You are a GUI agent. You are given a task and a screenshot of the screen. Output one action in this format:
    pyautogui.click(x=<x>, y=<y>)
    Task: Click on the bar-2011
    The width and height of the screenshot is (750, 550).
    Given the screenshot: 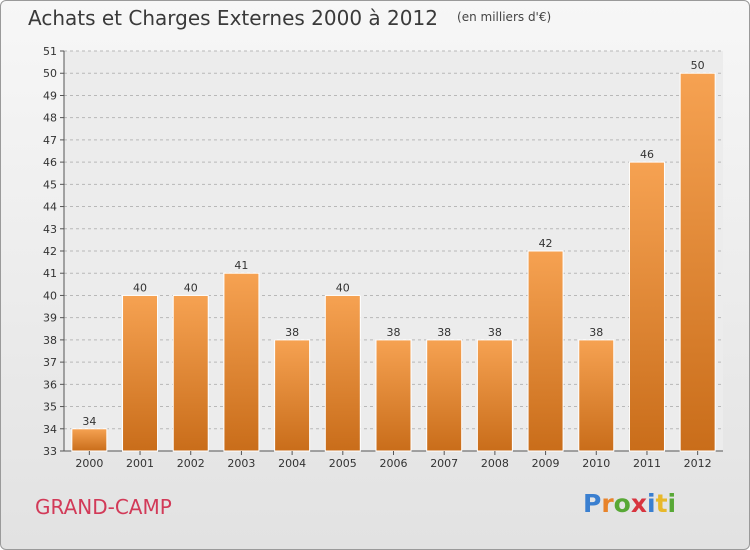 What is the action you would take?
    pyautogui.click(x=646, y=306)
    